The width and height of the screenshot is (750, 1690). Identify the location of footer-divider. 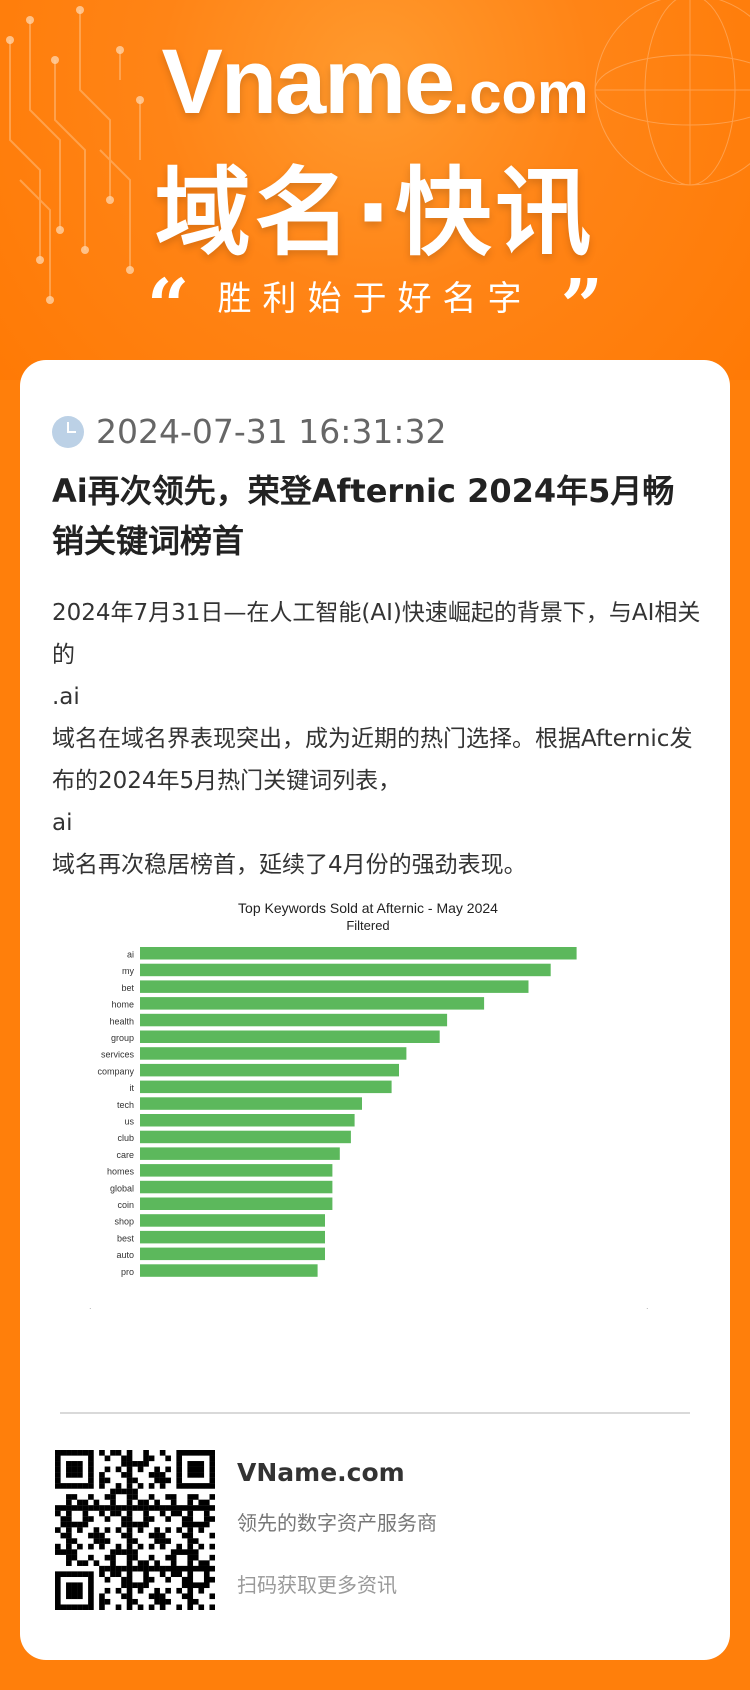
(375, 1413).